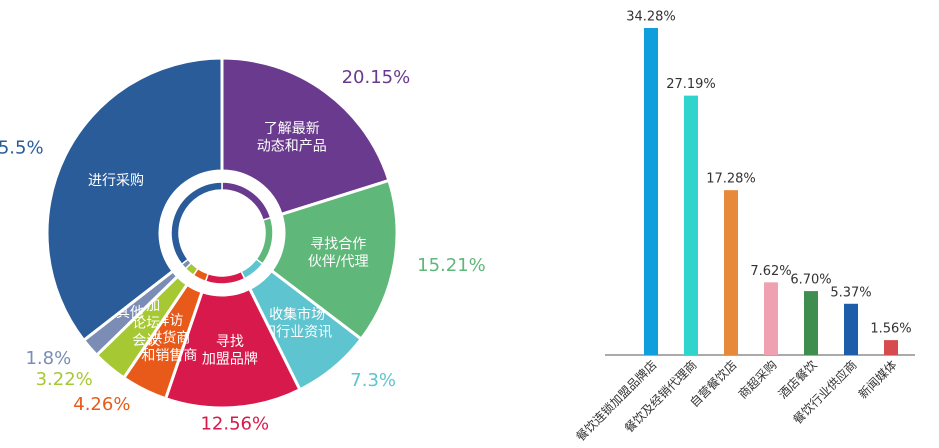 The image size is (939, 448). Describe the element at coordinates (22, 148) in the screenshot. I see `value-label: 35.5%` at that location.